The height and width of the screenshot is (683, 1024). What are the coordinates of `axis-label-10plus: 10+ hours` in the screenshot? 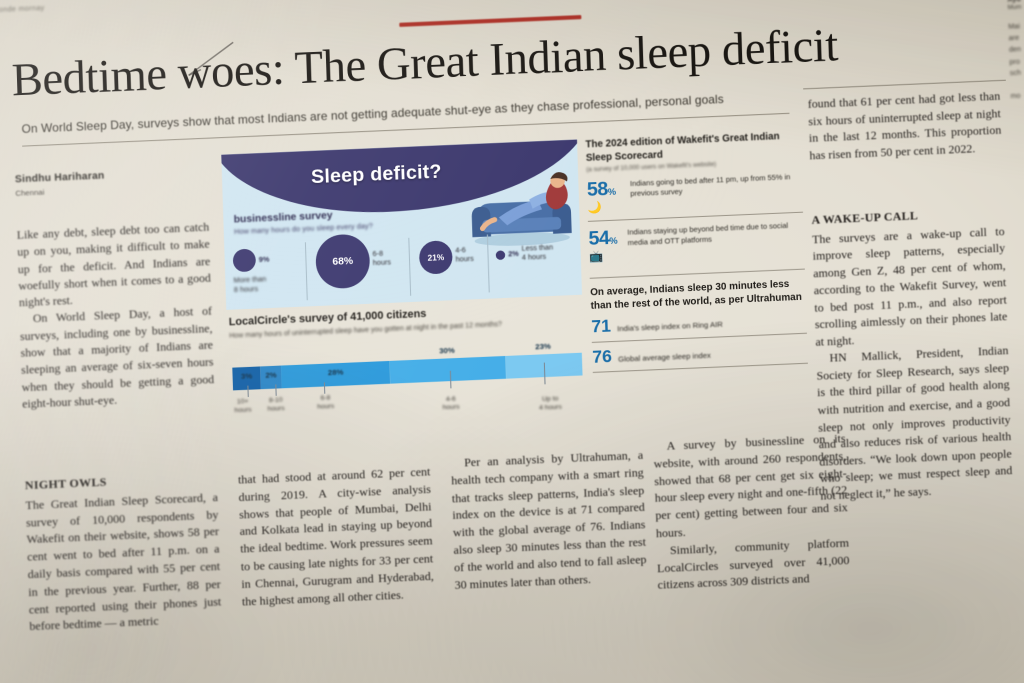 It's located at (243, 406).